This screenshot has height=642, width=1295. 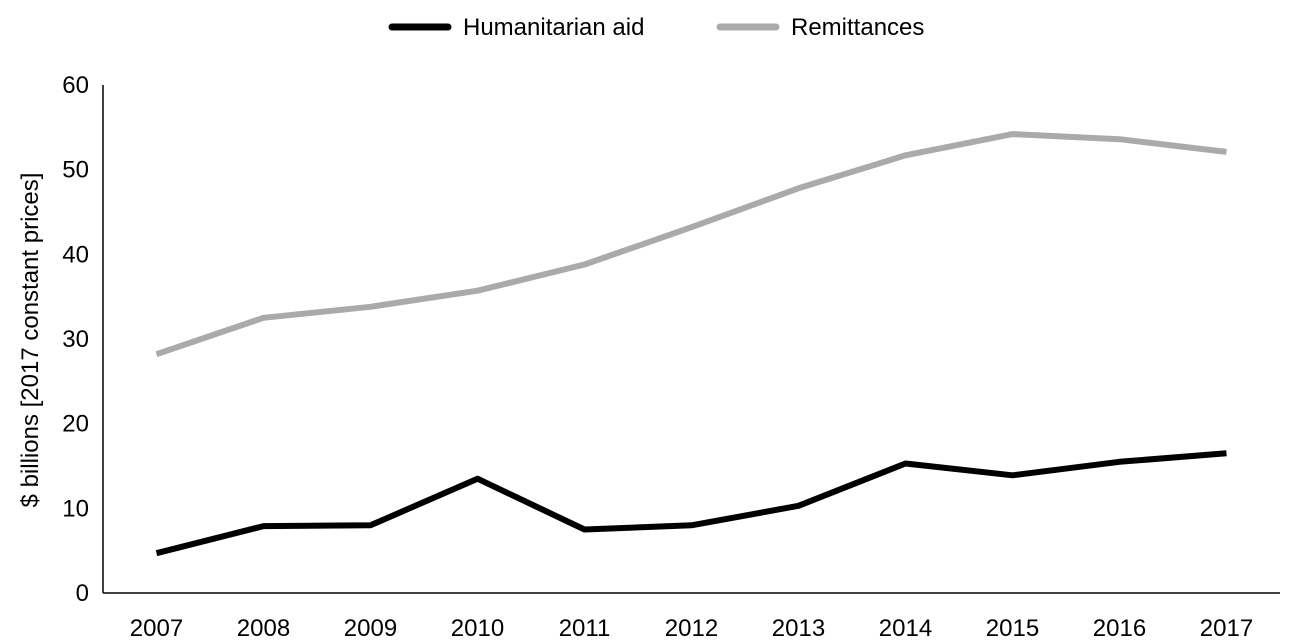 I want to click on y-axis-ticks: 0 10 20 30 40 50 60, so click(x=75, y=339).